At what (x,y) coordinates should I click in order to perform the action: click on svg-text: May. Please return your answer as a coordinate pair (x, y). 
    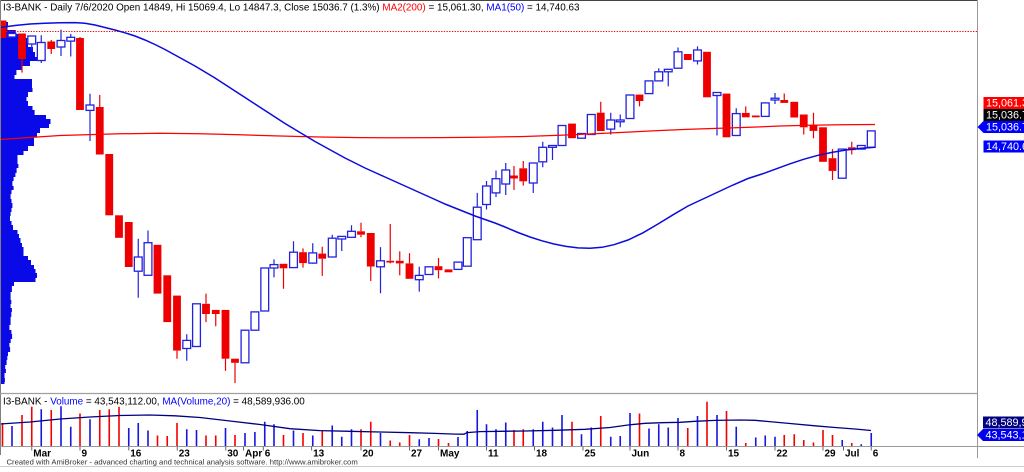
    Looking at the image, I should click on (450, 454).